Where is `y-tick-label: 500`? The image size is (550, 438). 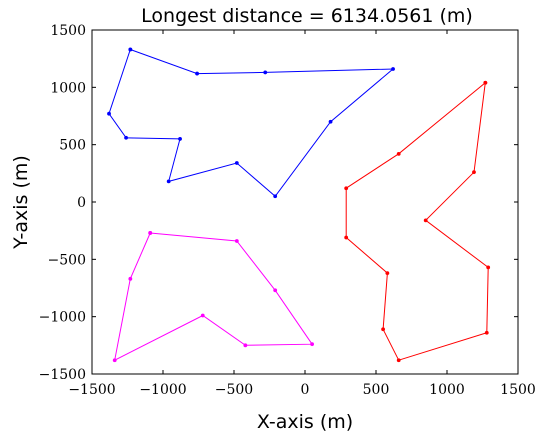 y-tick-label: 500 is located at coordinates (72, 146).